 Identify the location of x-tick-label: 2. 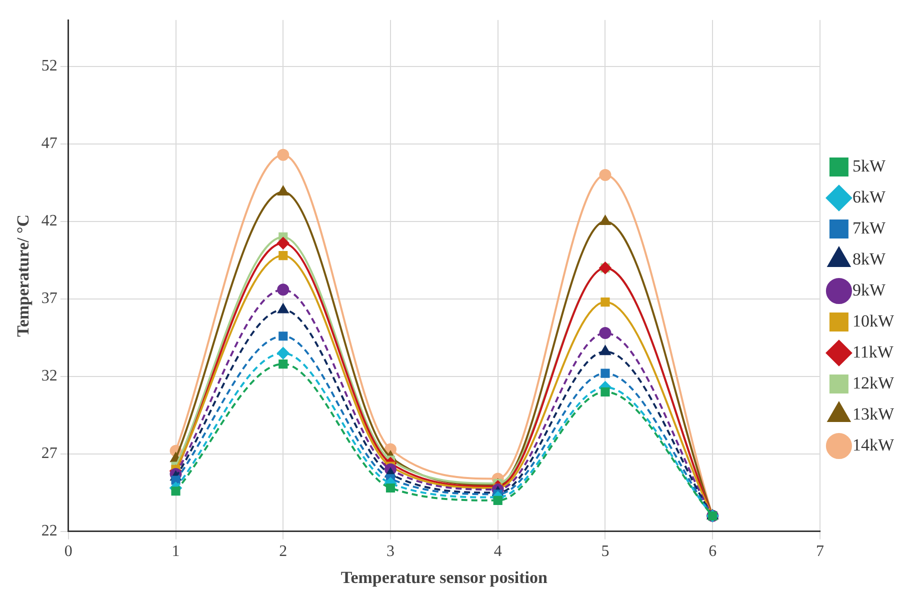
(283, 551).